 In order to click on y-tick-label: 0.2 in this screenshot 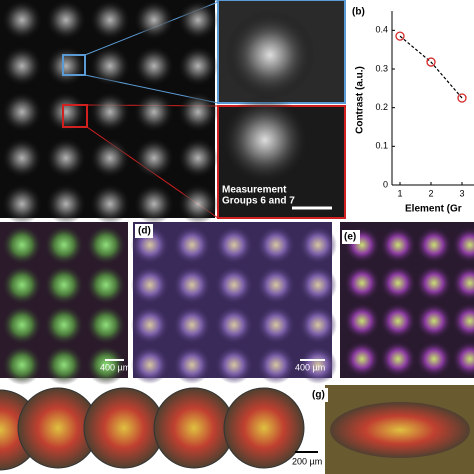, I will do `click(381, 107)`.